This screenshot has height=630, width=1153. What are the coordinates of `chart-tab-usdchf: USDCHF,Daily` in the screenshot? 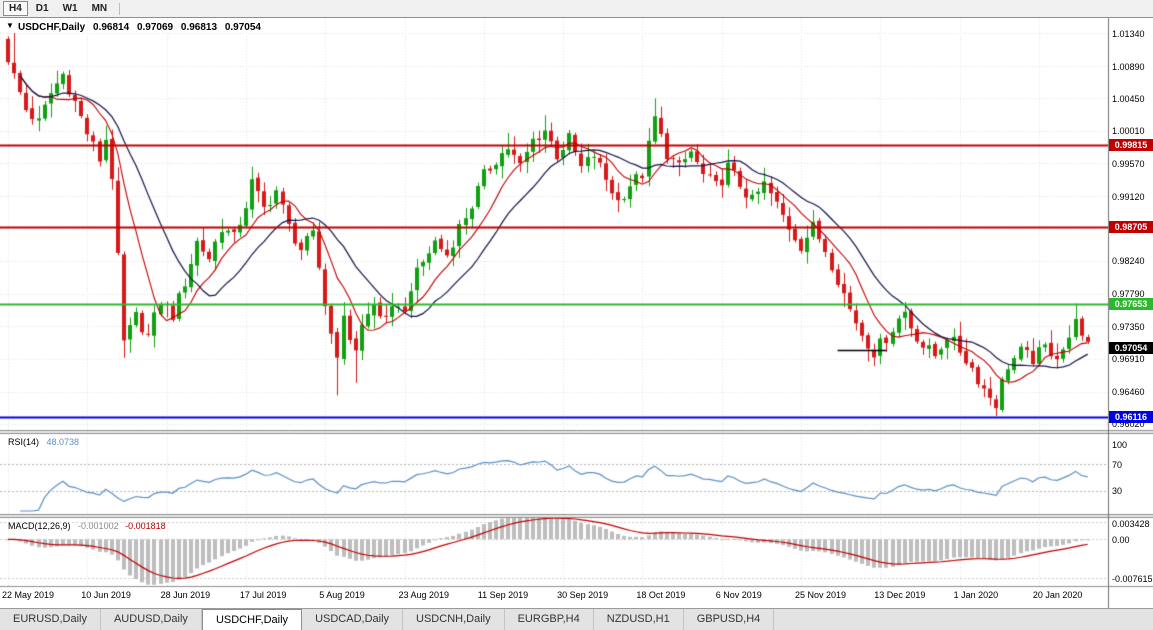 It's located at (252, 619).